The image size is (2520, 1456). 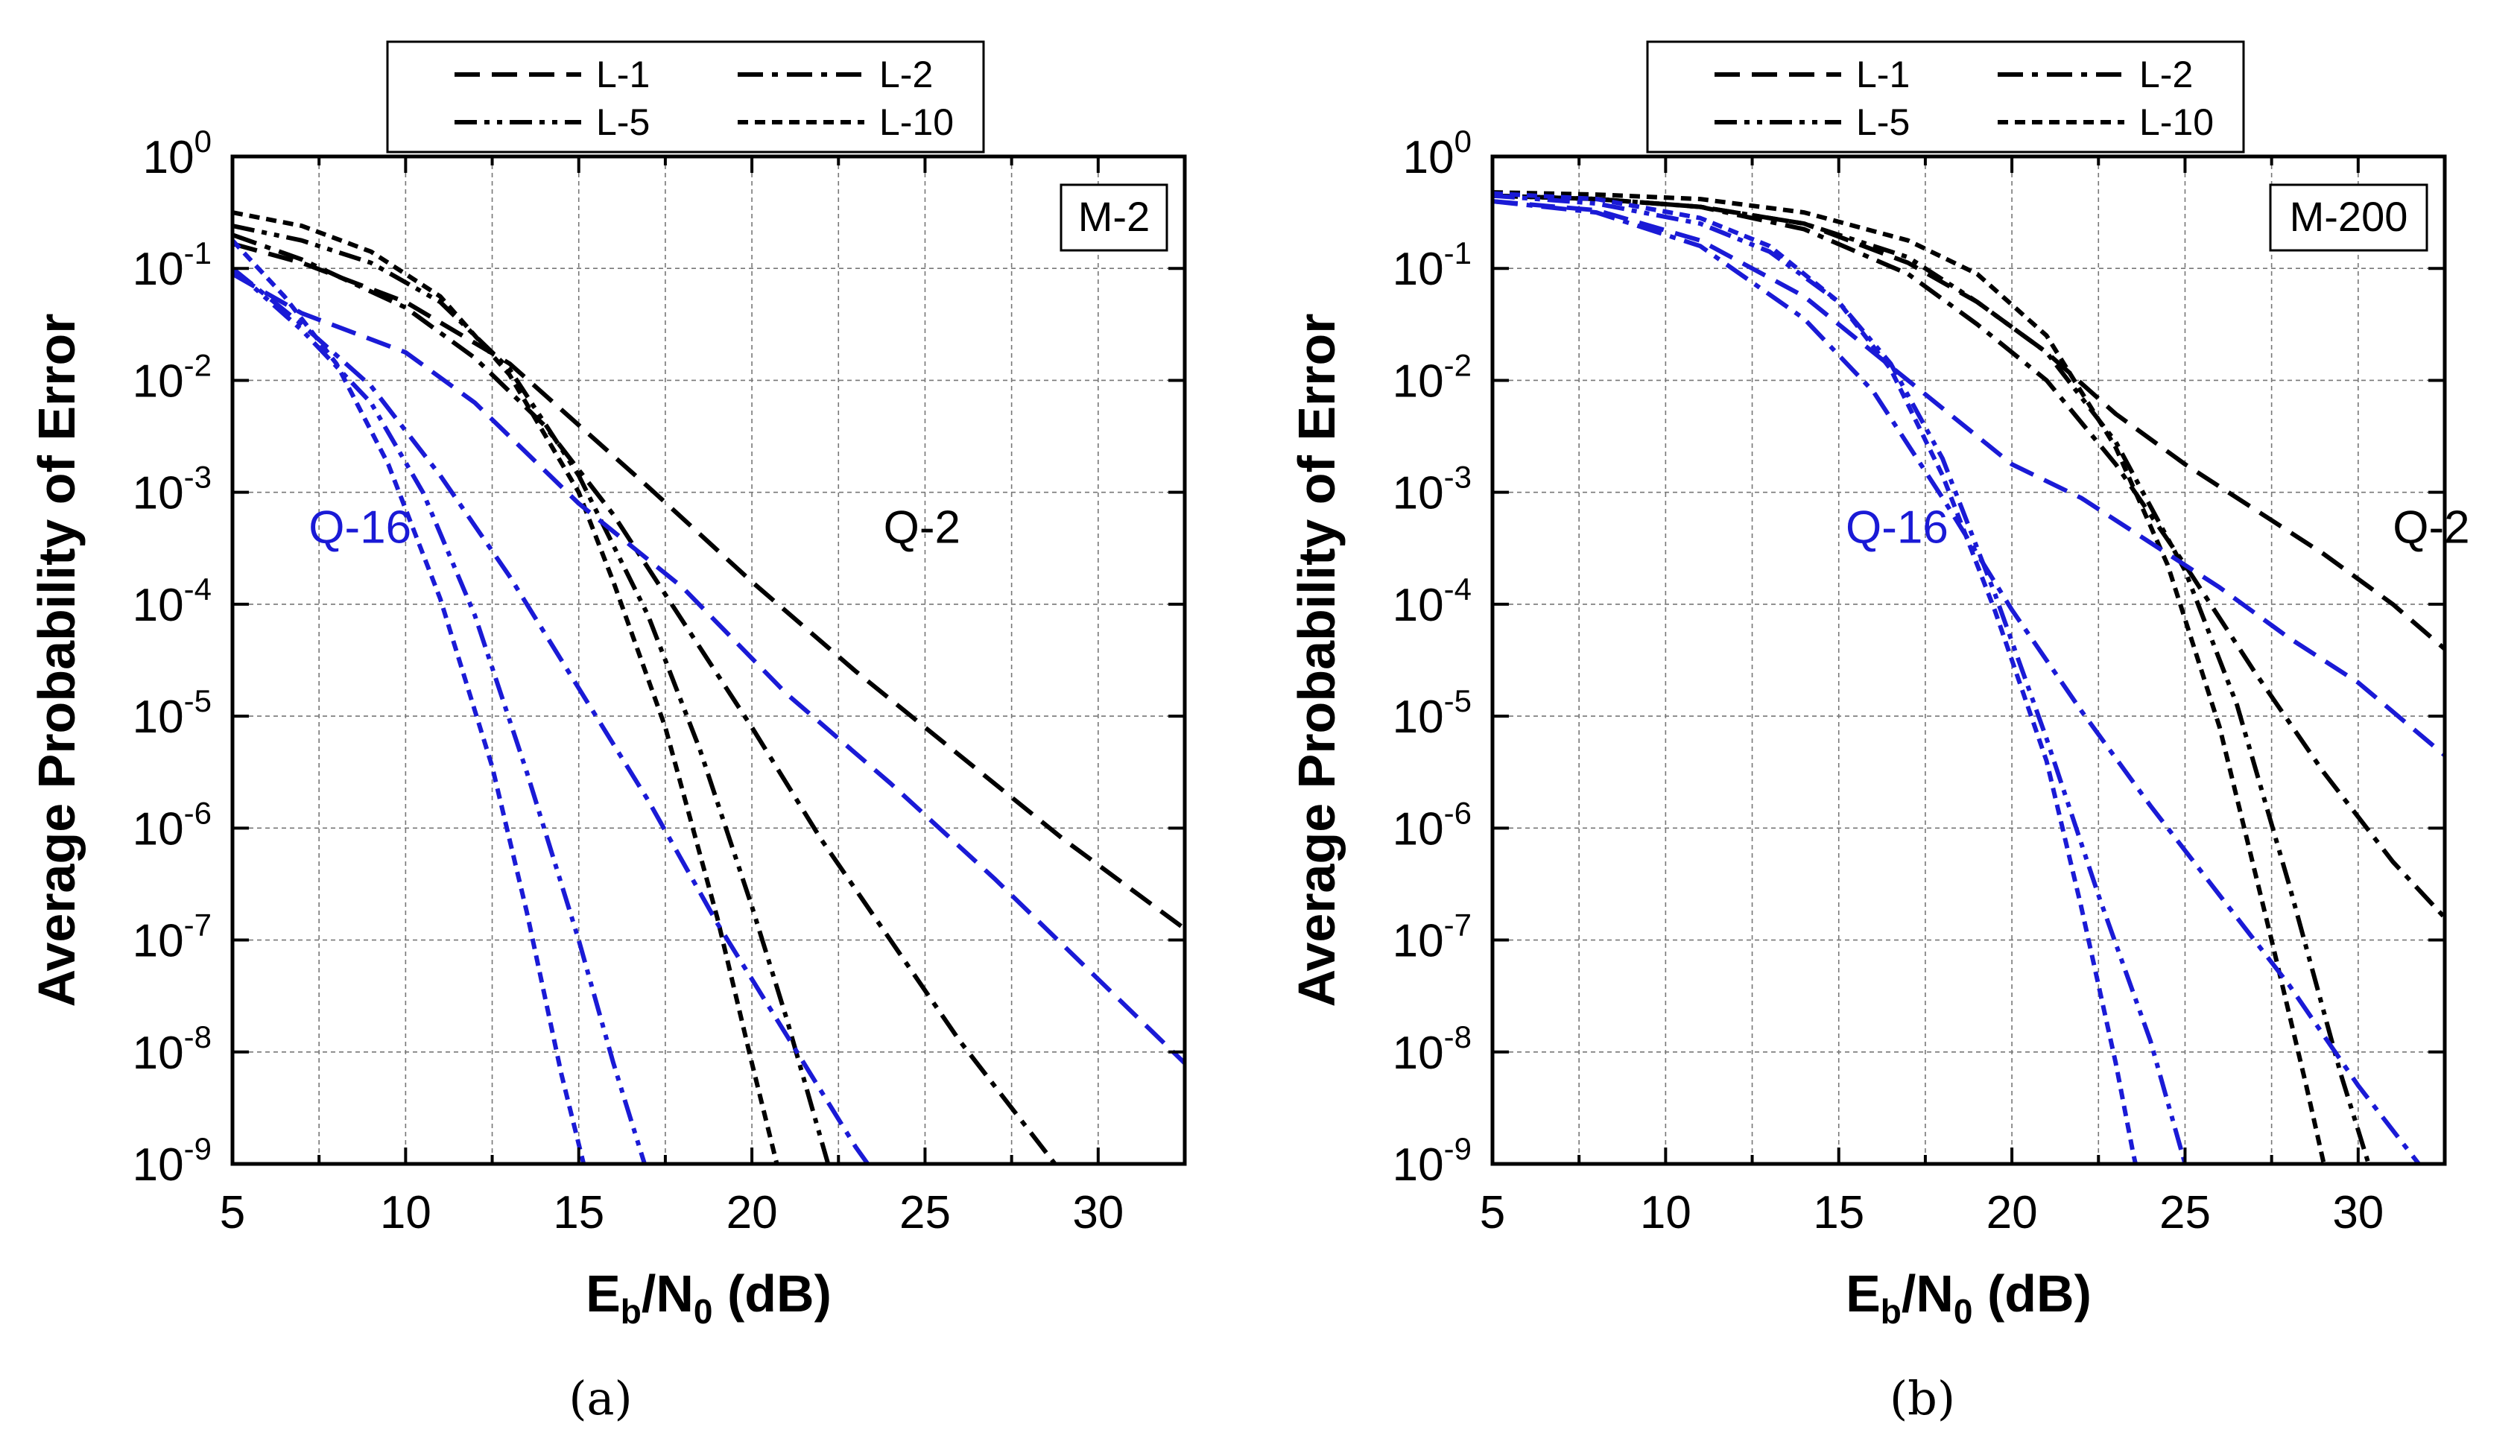 I want to click on annotation-box: M-2, so click(x=1114, y=217).